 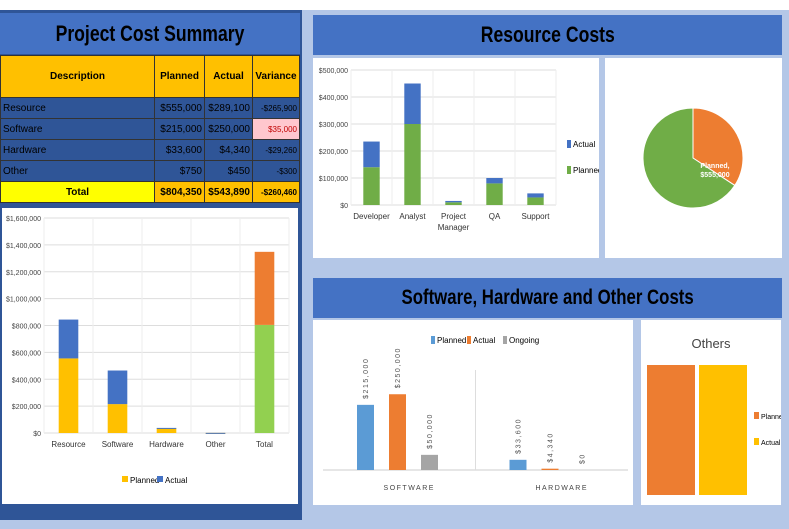 I want to click on bar-ongoing, so click(x=429, y=462).